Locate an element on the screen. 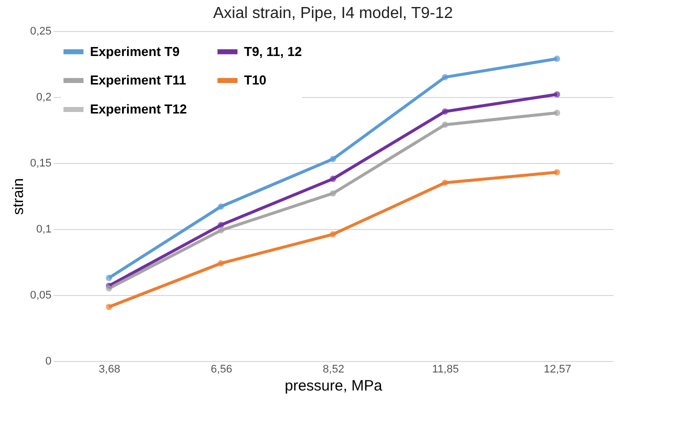 The image size is (675, 448). y-tick-label: 0 is located at coordinates (48, 362).